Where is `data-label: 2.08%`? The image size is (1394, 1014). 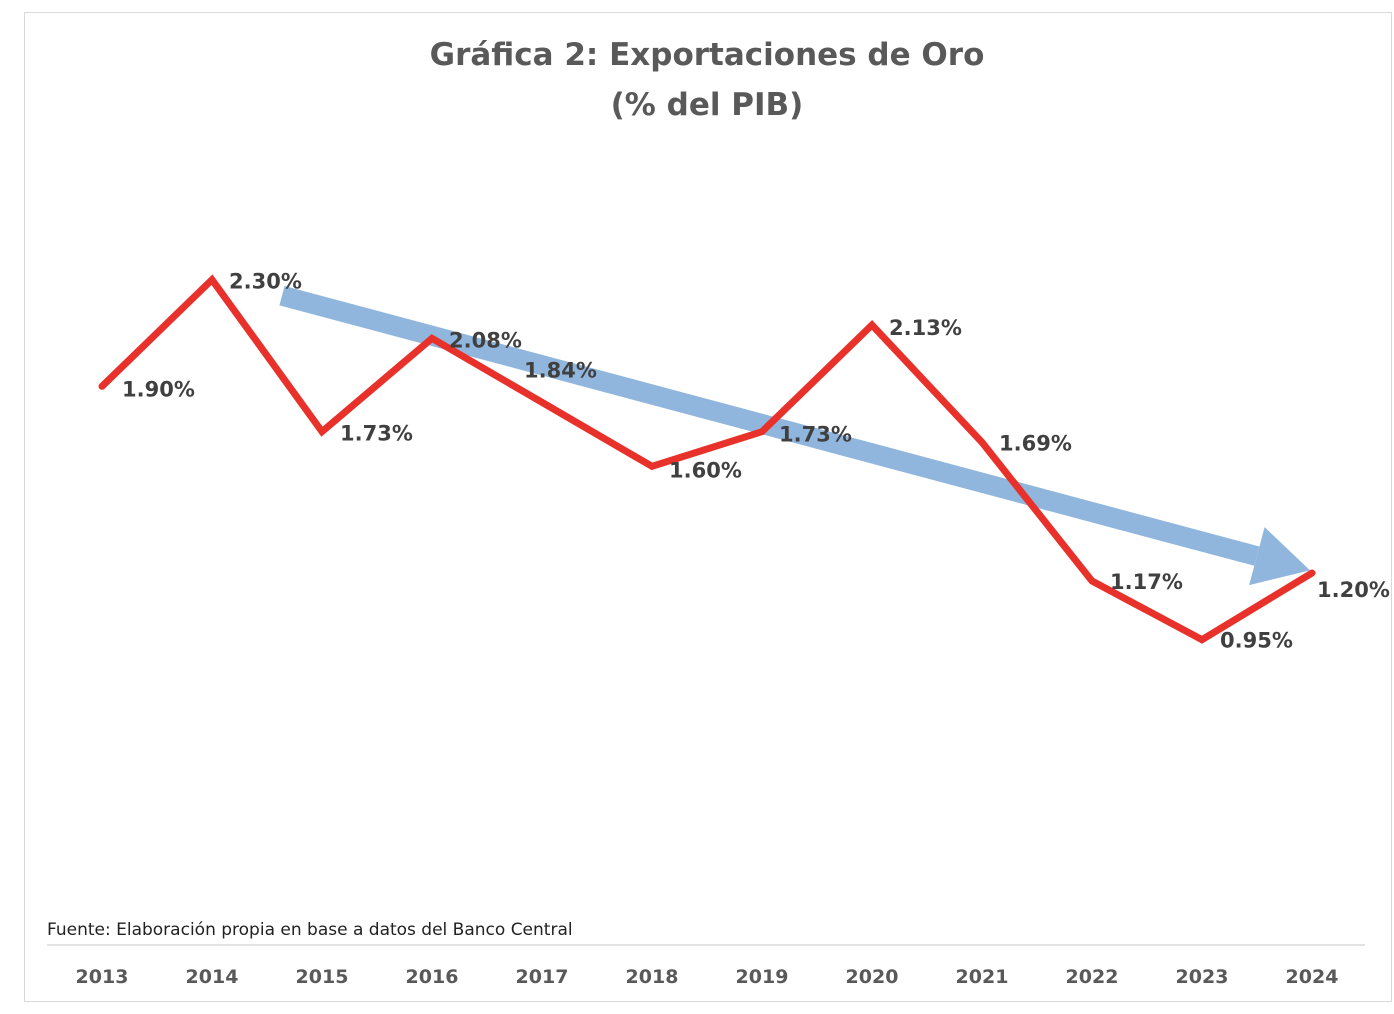
data-label: 2.08% is located at coordinates (485, 340).